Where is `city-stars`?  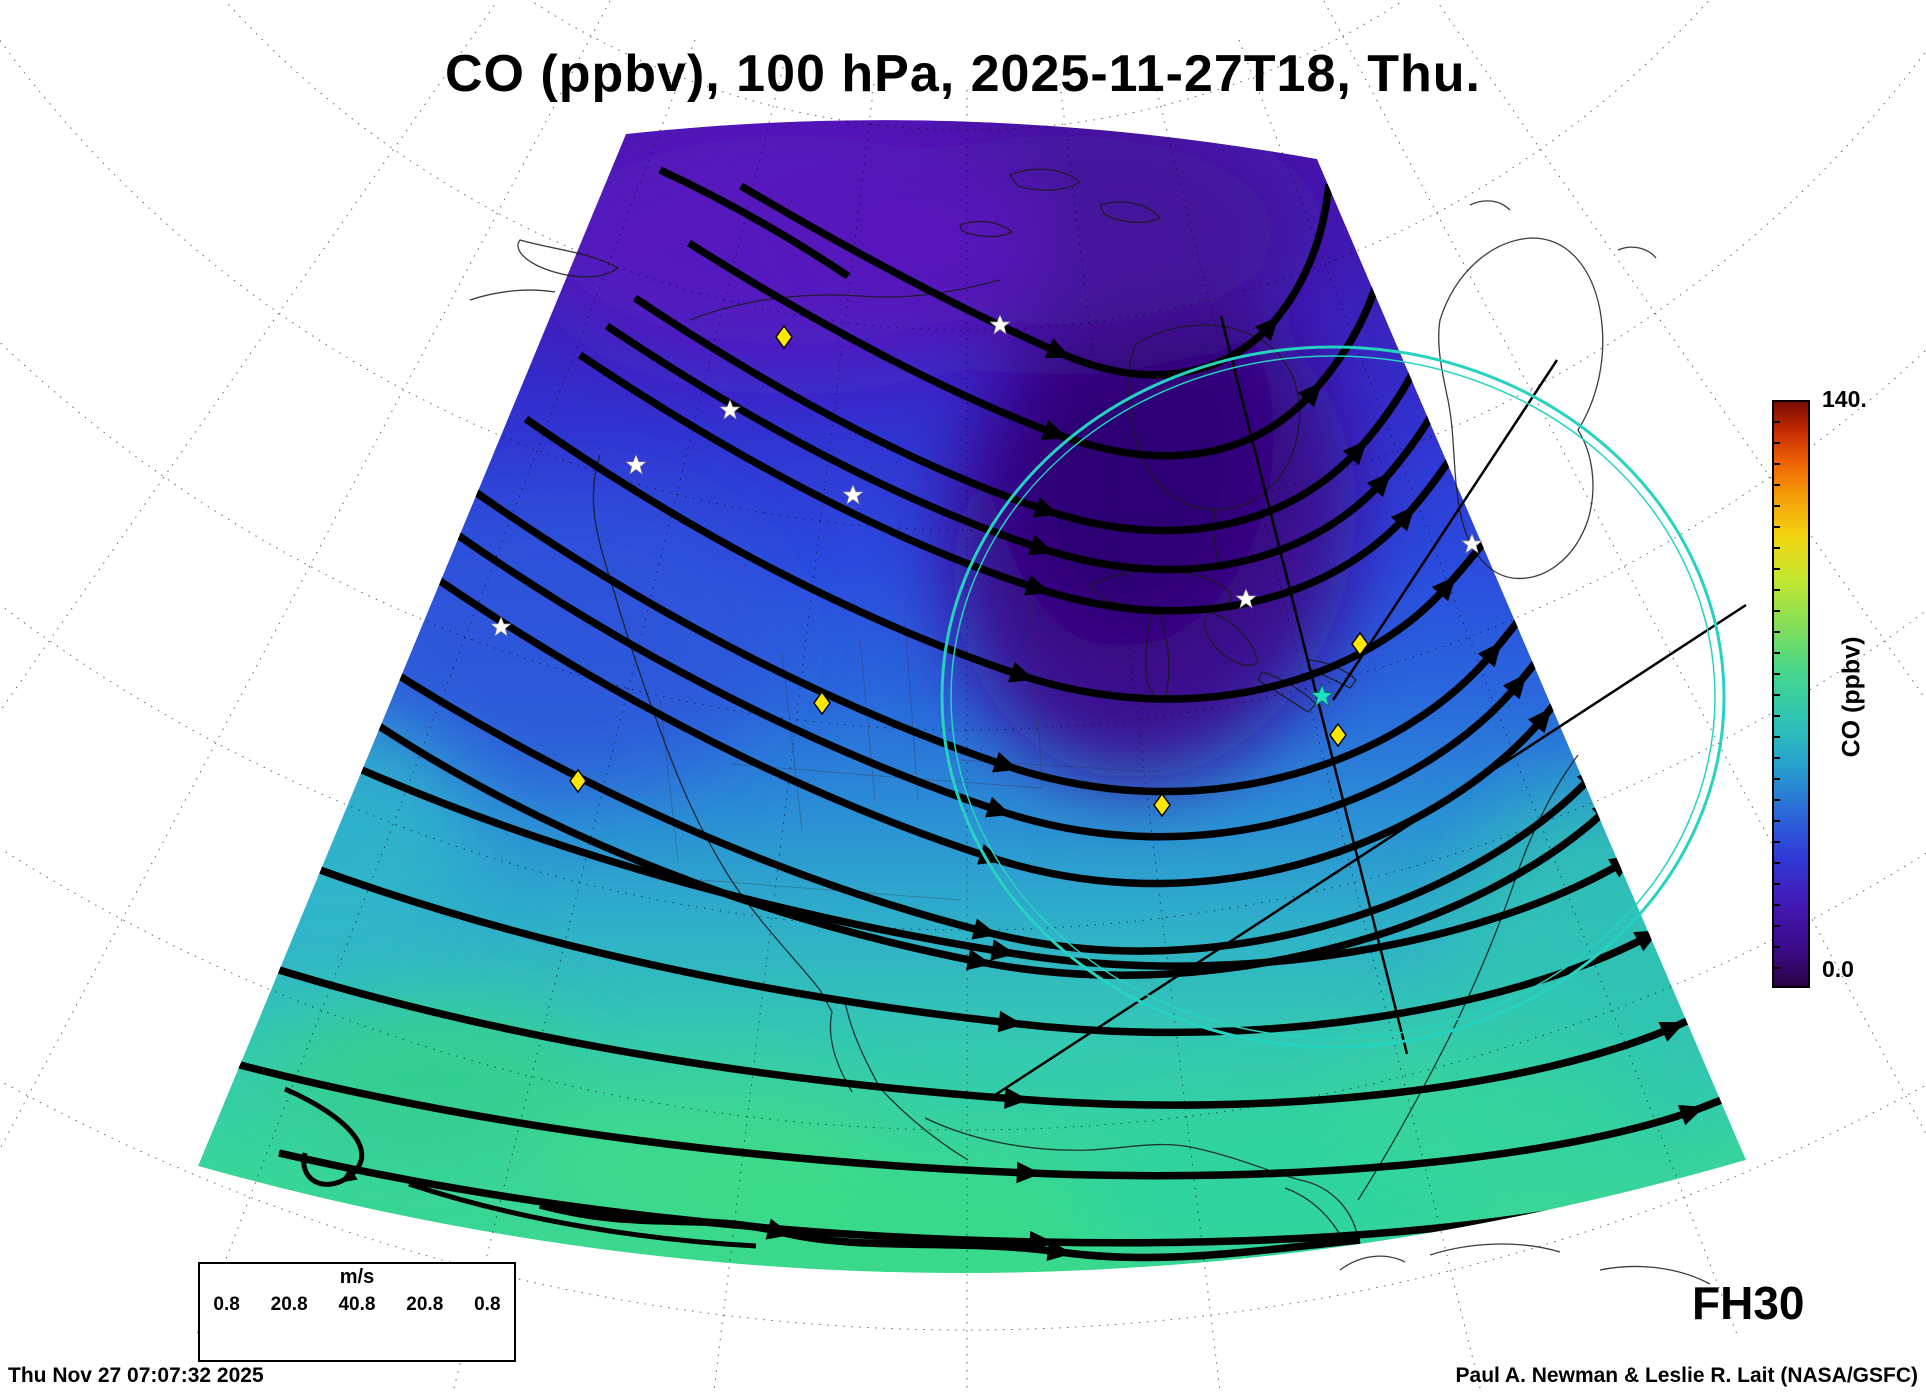 city-stars is located at coordinates (986, 475).